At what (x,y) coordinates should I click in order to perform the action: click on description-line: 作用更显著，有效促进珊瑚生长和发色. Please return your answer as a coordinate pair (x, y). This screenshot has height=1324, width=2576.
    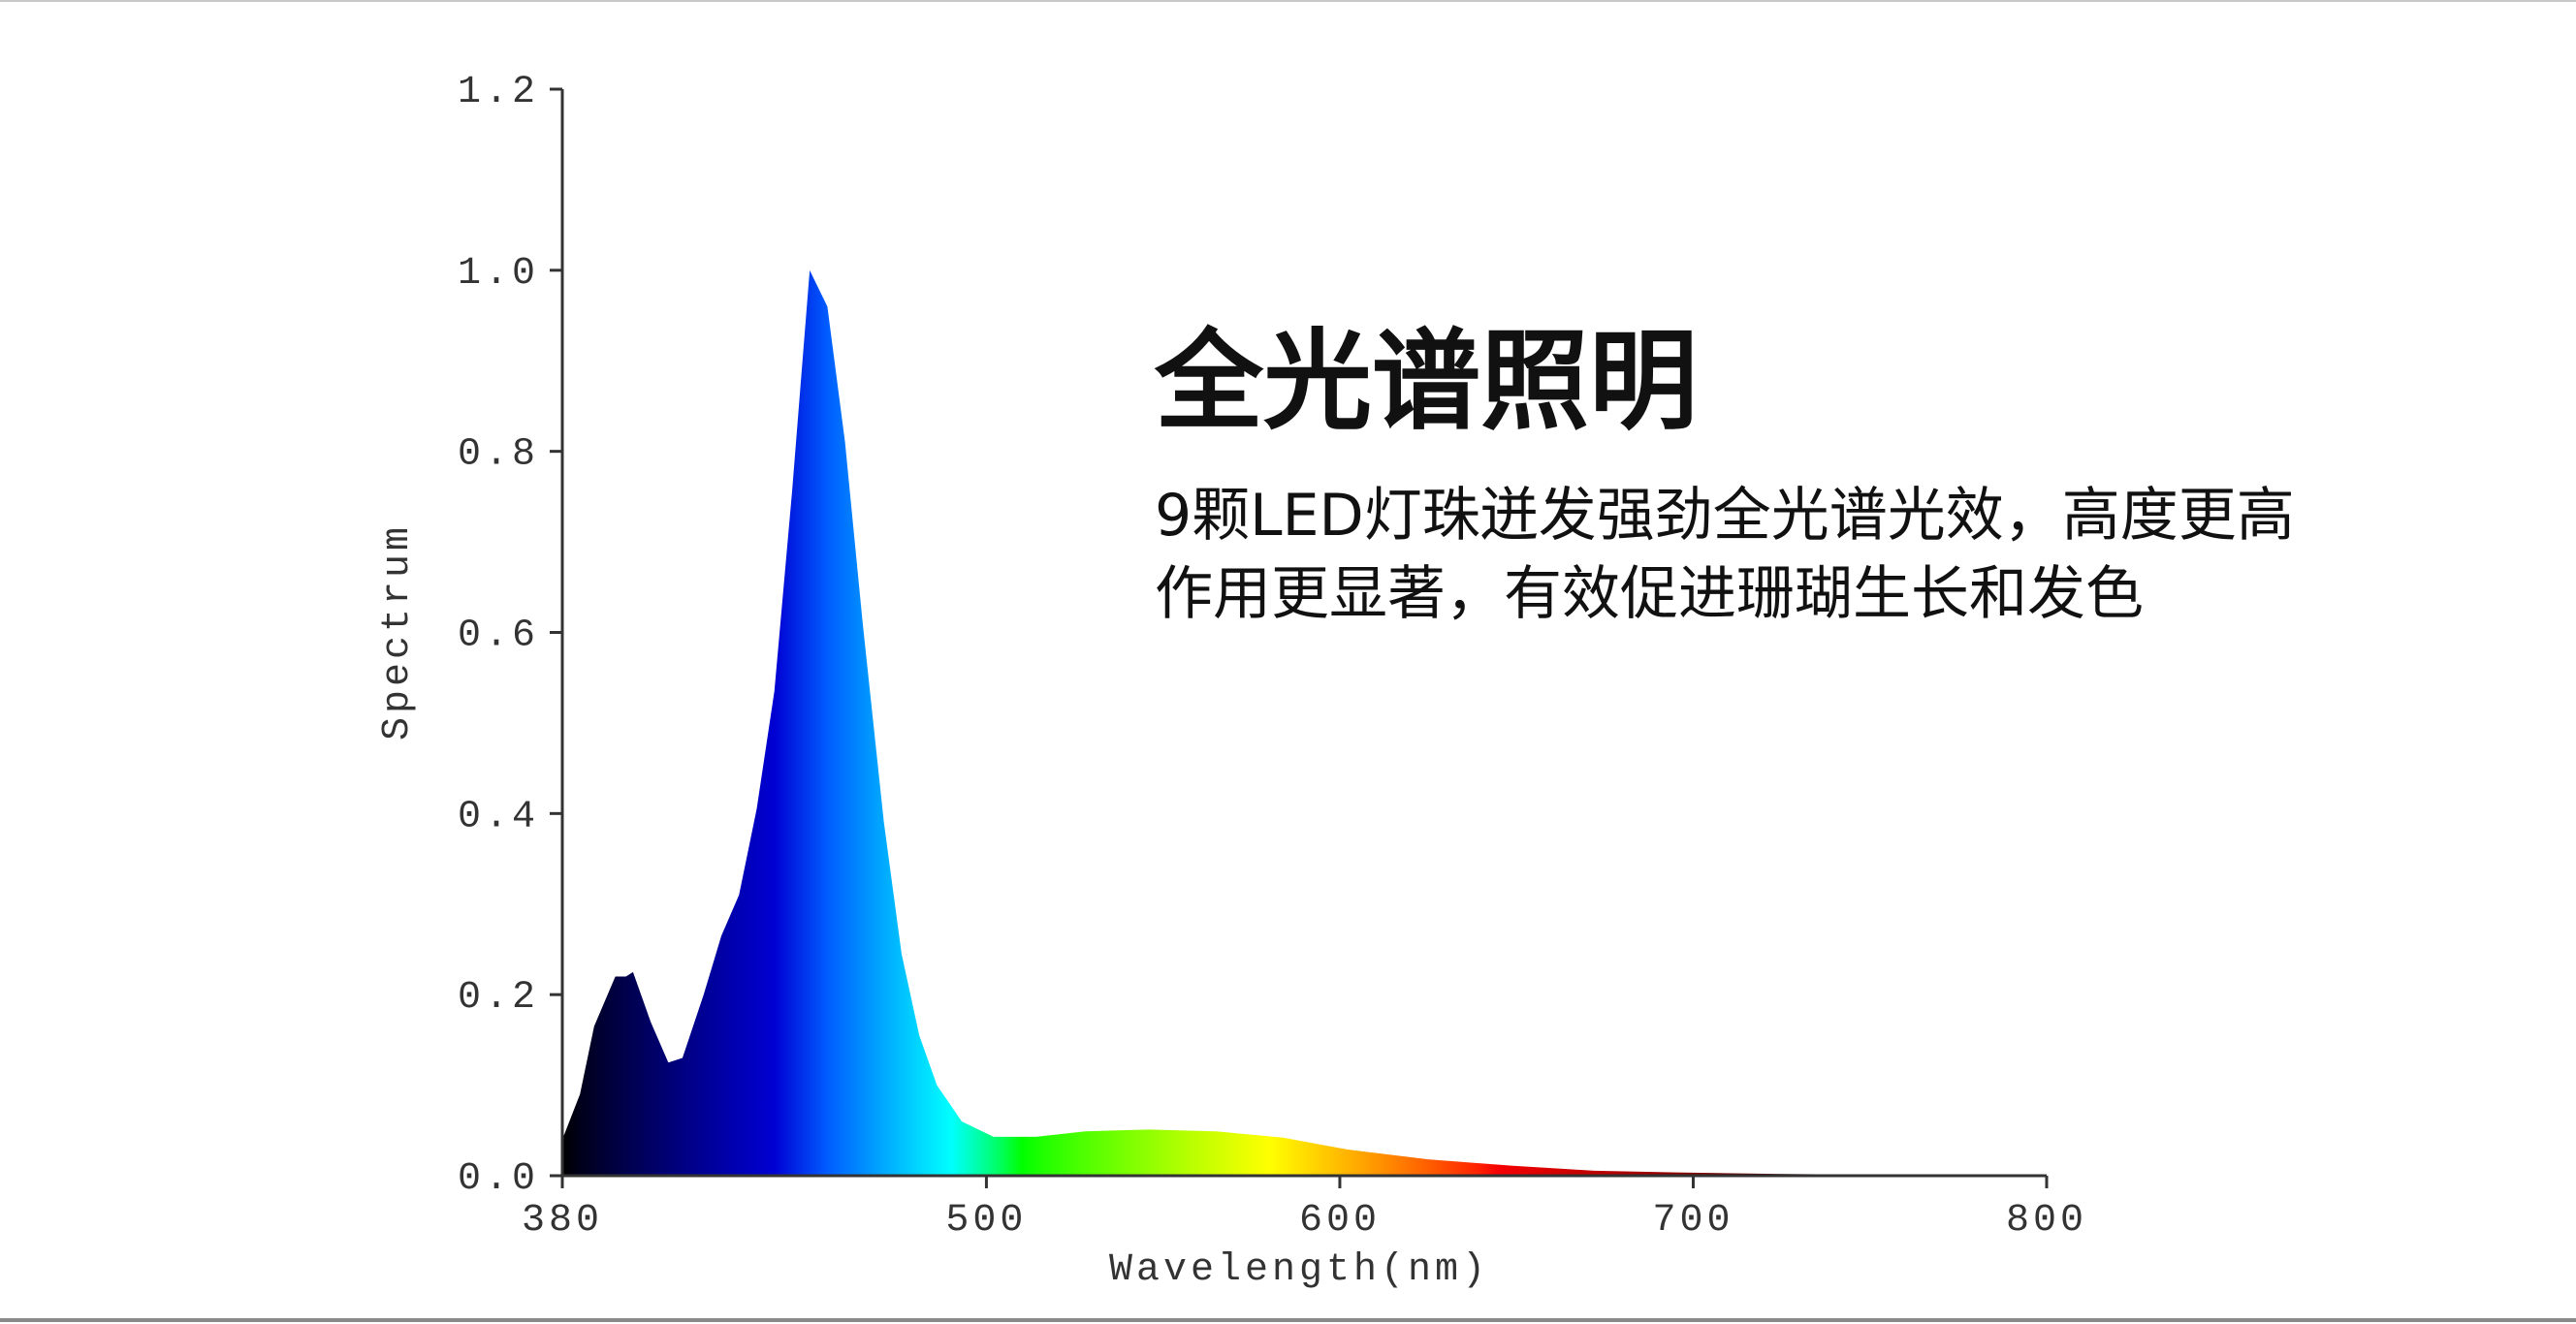
    Looking at the image, I should click on (1649, 594).